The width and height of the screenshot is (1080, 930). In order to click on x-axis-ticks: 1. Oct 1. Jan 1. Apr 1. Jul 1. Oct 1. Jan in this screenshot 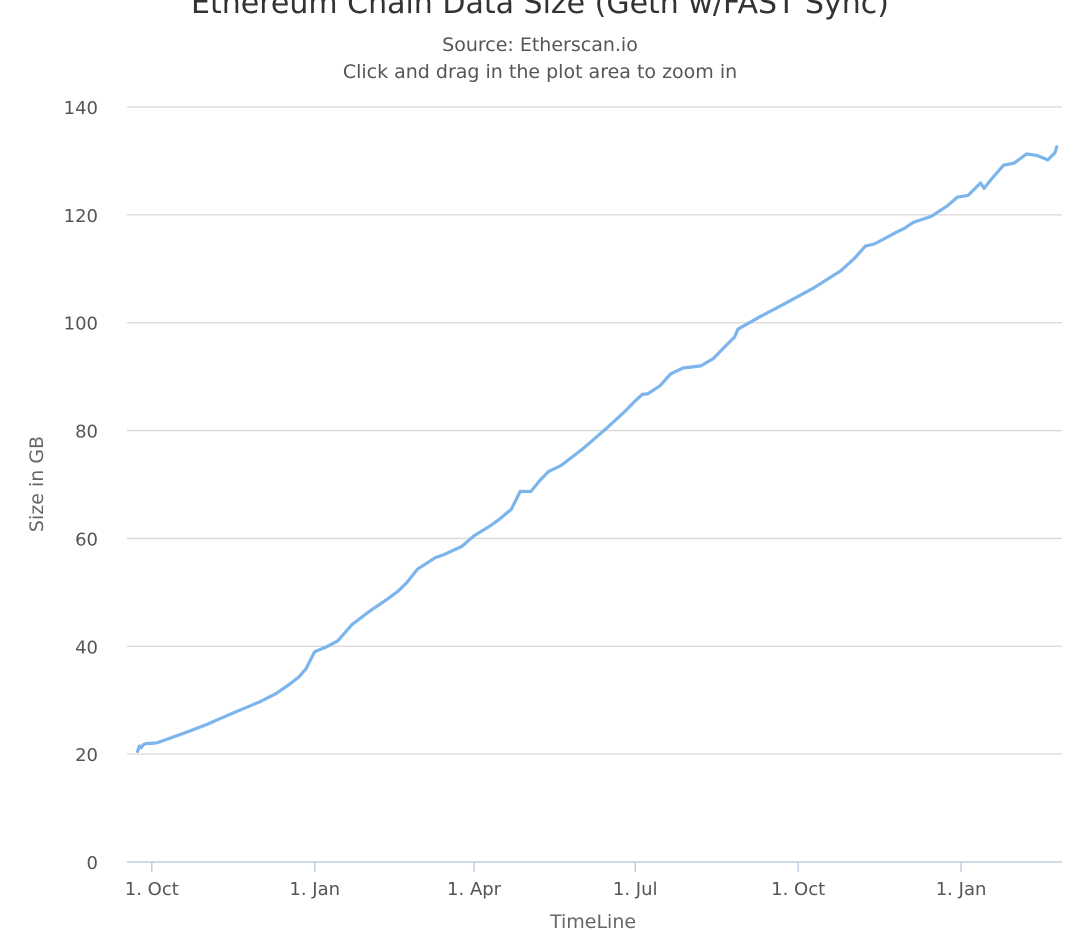, I will do `click(556, 881)`.